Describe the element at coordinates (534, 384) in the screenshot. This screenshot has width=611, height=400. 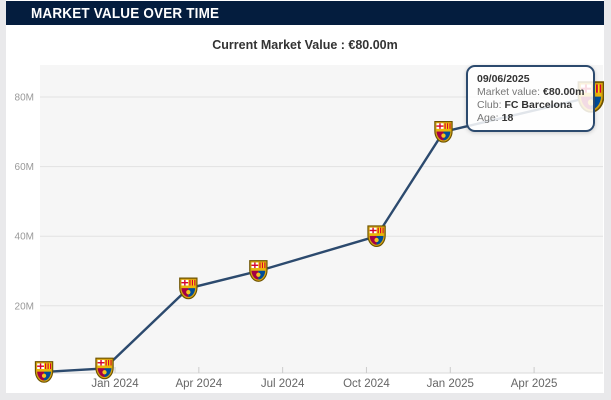
I see `x-axis-label: Apr 2025` at that location.